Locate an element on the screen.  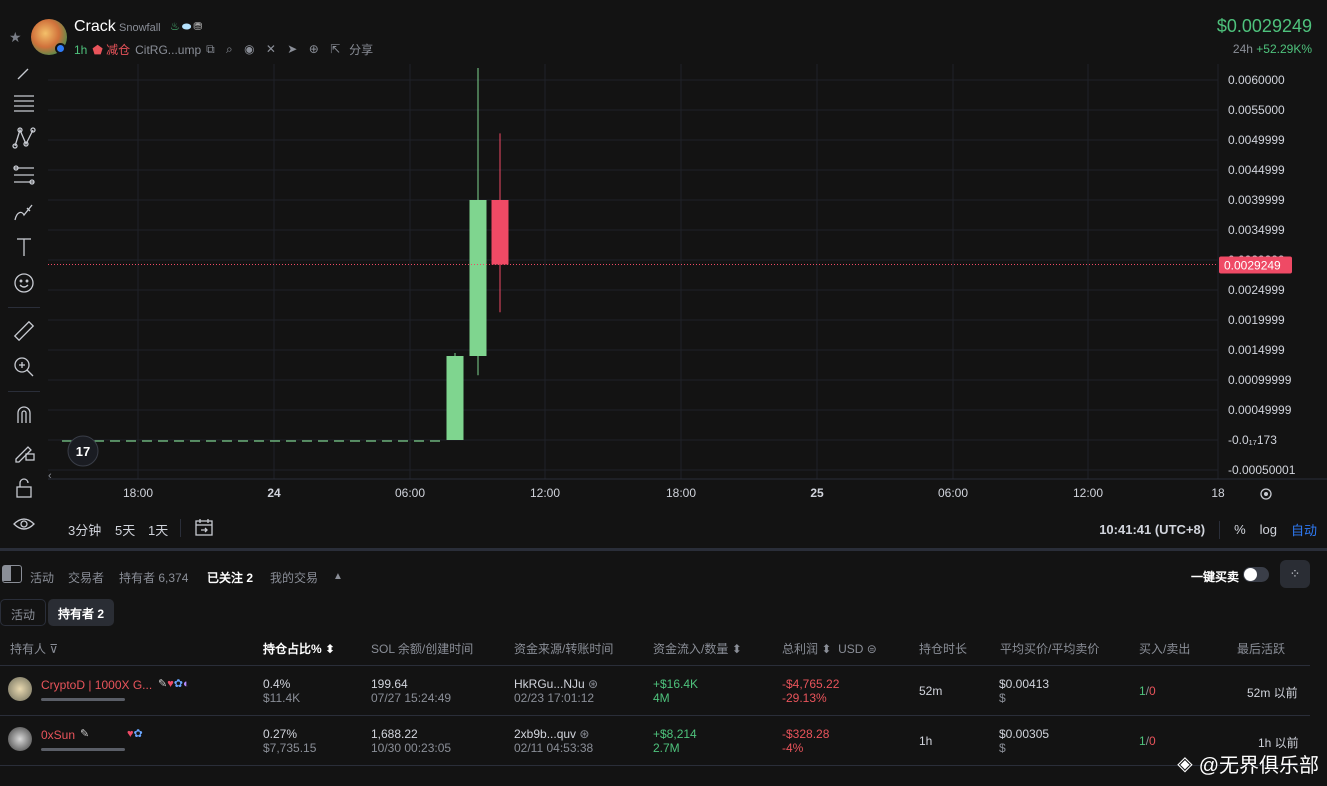
tab-following: 已关注 2 is located at coordinates (230, 578).